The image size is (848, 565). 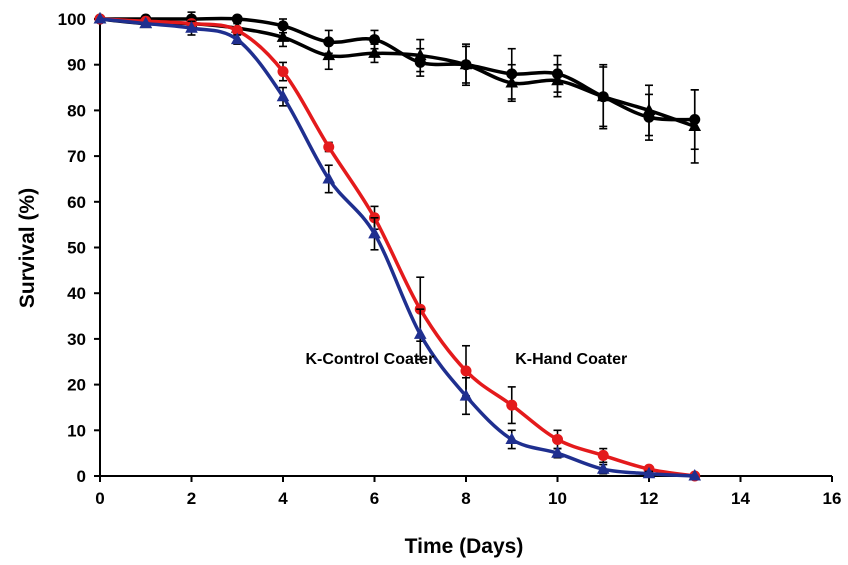 What do you see at coordinates (72, 19) in the screenshot?
I see `y-tick-label: 100` at bounding box center [72, 19].